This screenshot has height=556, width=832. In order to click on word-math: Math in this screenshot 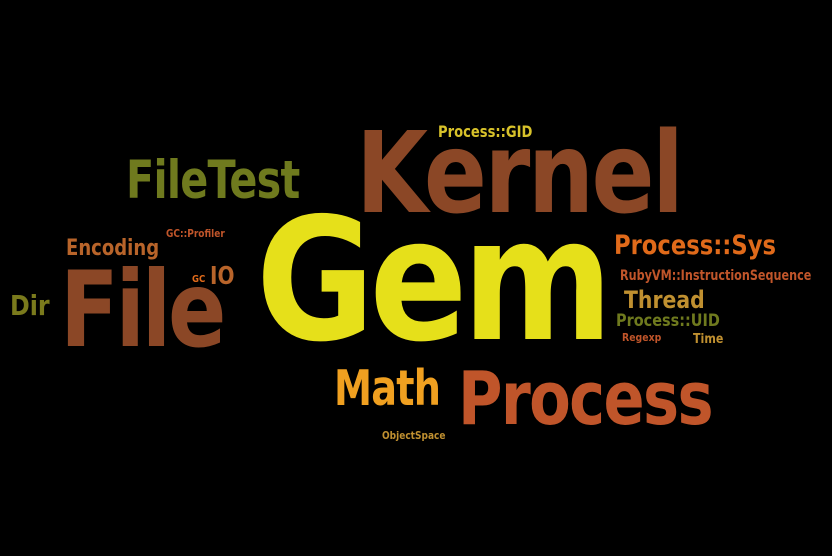, I will do `click(387, 388)`.